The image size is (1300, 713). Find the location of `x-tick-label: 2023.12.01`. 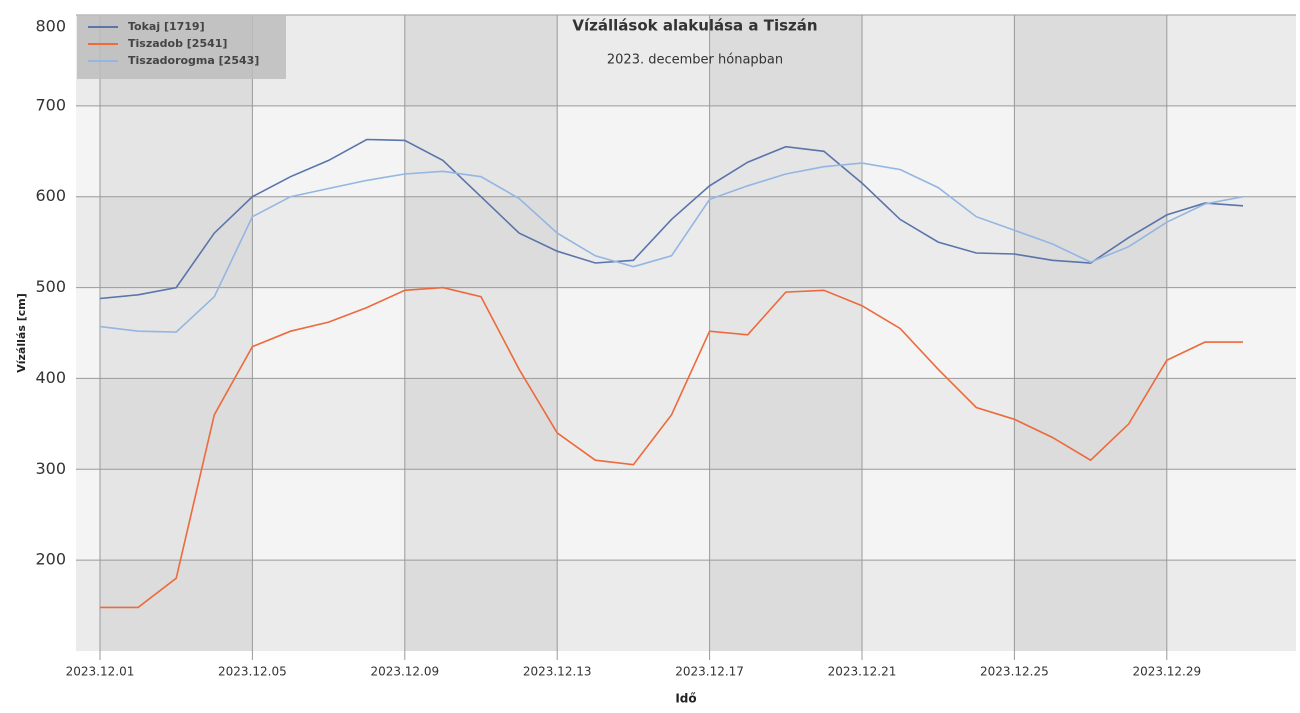

x-tick-label: 2023.12.01 is located at coordinates (100, 672).